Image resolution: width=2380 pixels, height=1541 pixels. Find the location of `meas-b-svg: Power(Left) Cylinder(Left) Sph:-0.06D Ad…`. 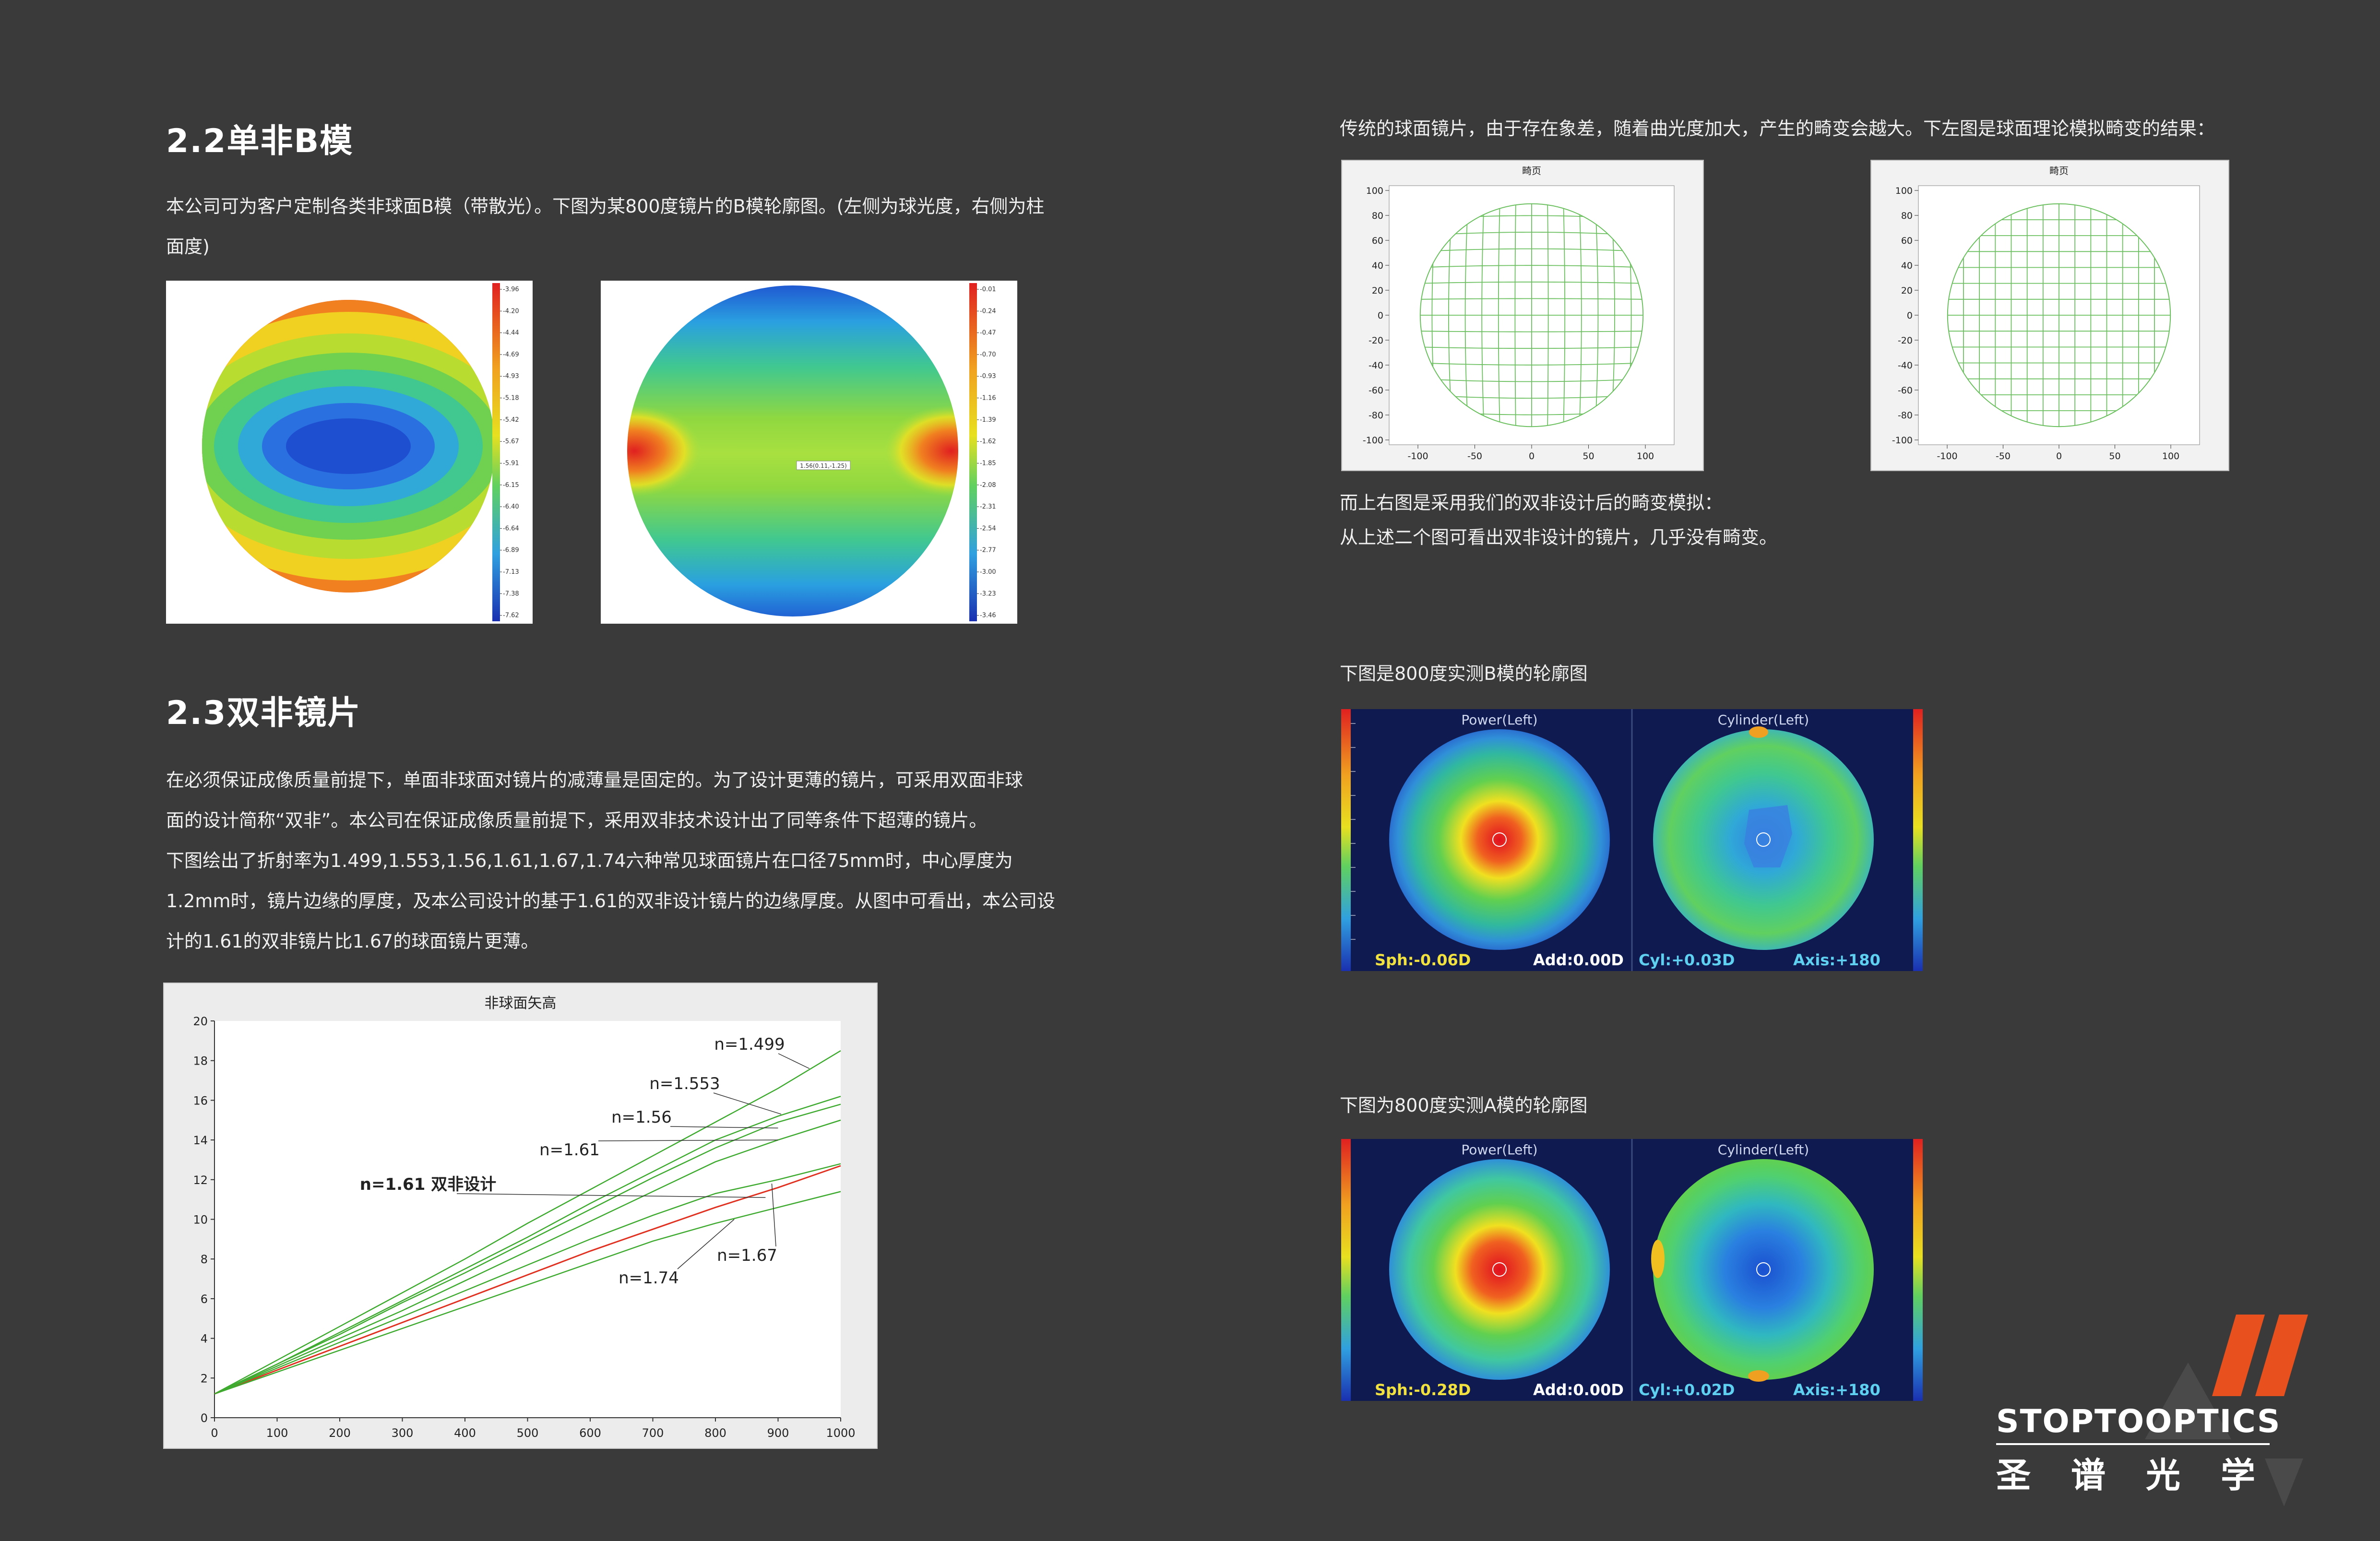

meas-b-svg: Power(Left) Cylinder(Left) Sph:-0.06D Ad… is located at coordinates (1632, 840).